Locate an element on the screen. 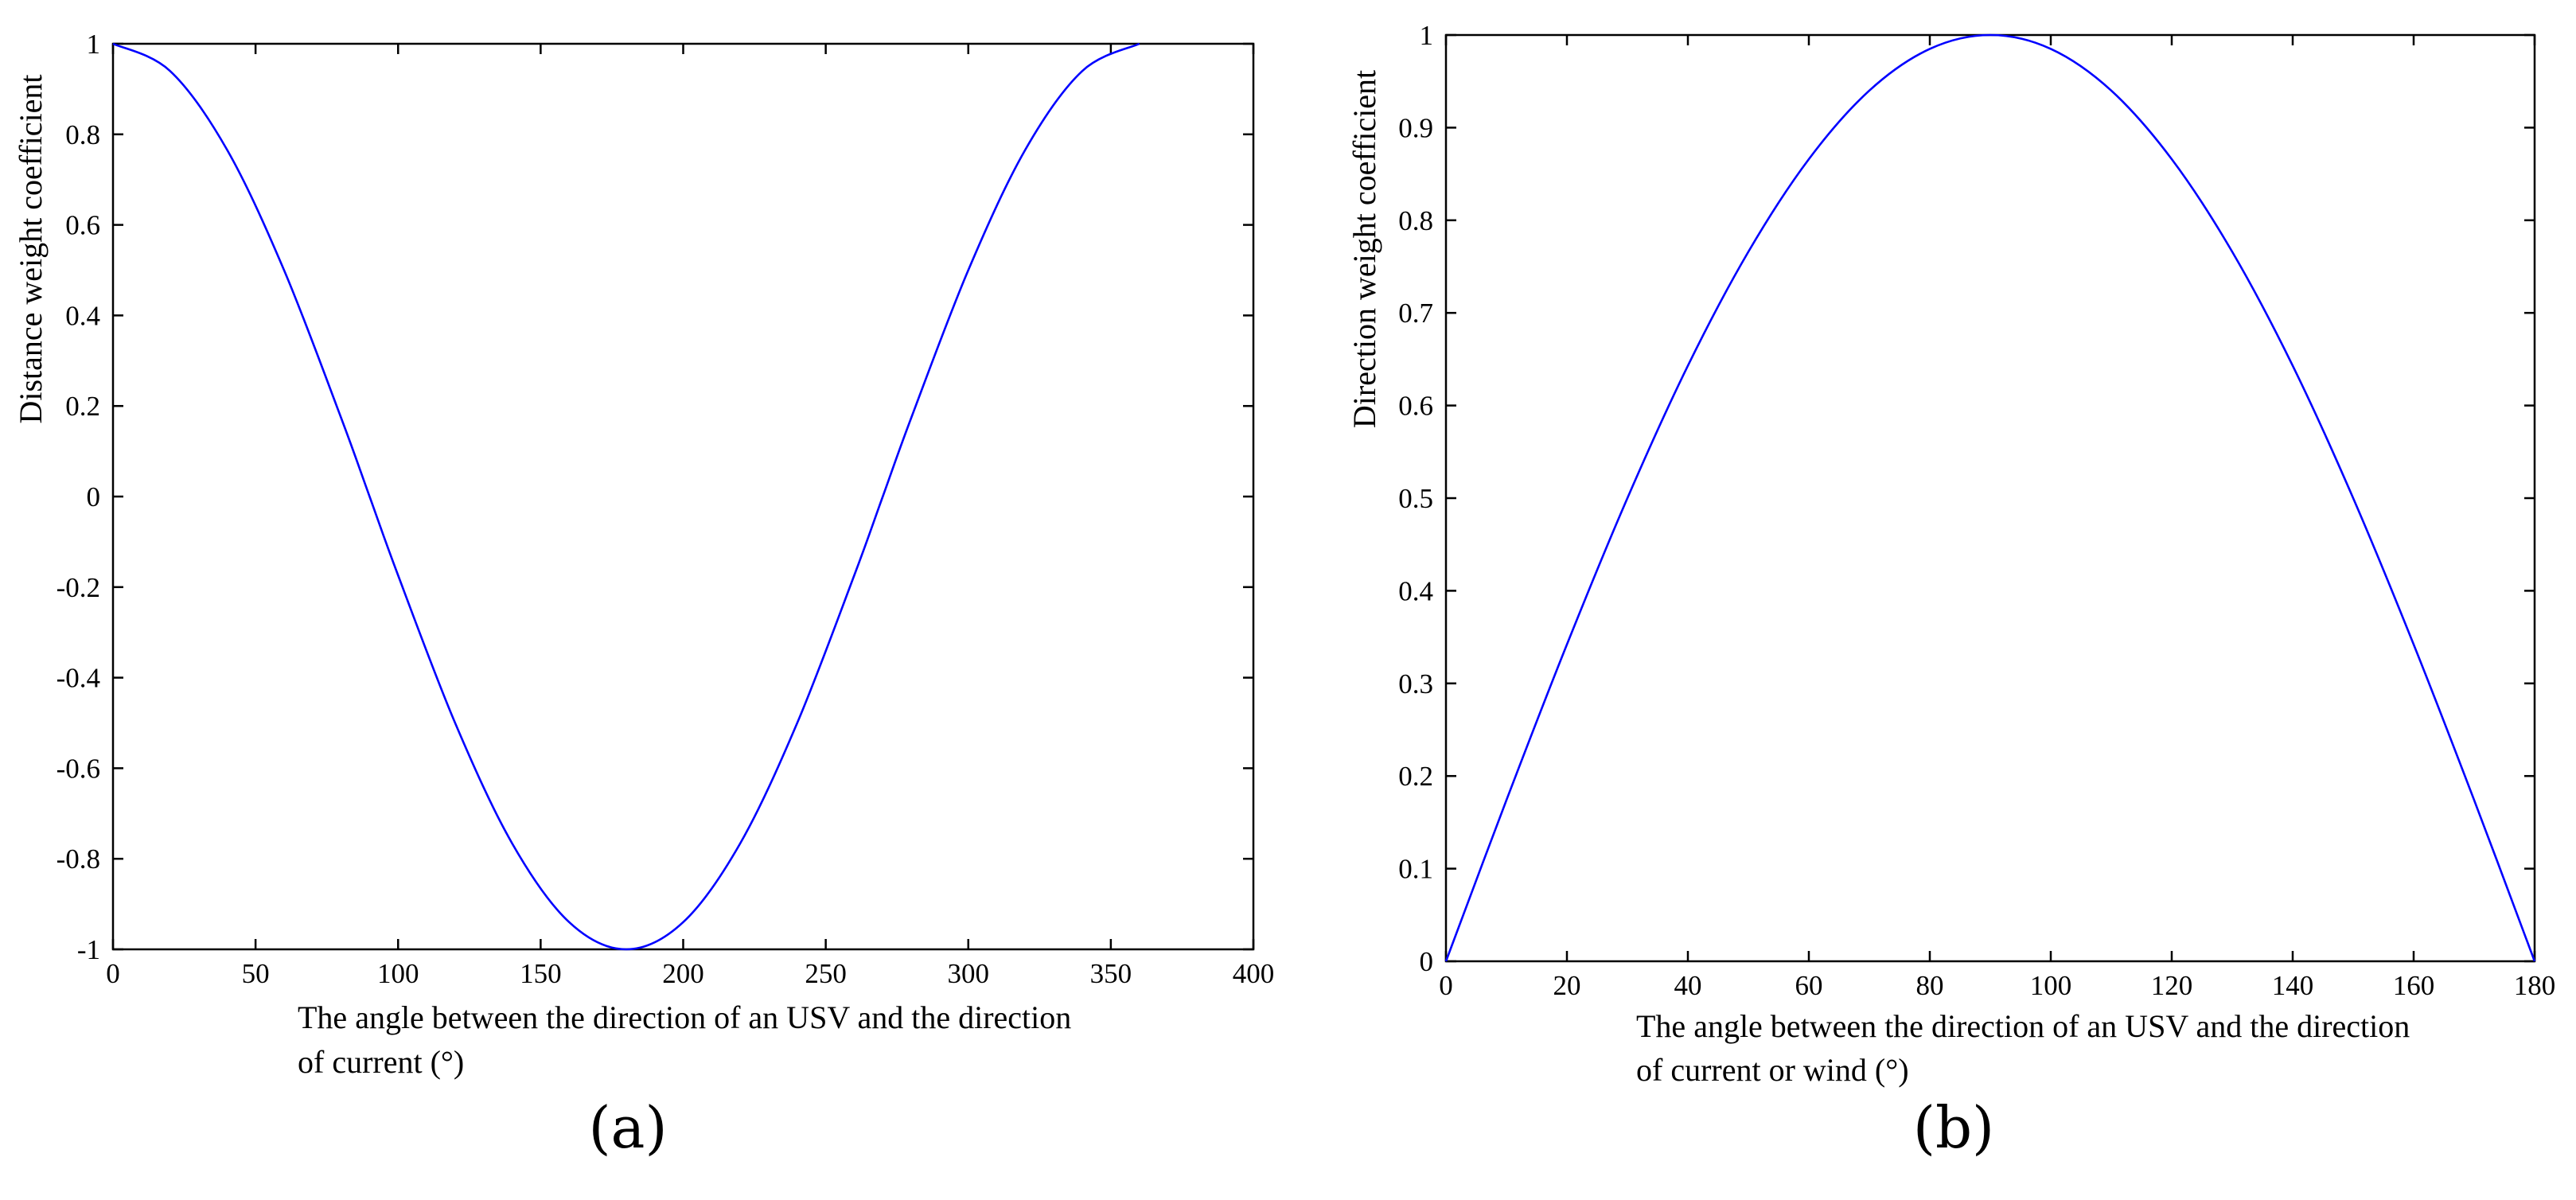 Image resolution: width=2576 pixels, height=1200 pixels. chart-b-y-tick-label: 0.2 is located at coordinates (1415, 776).